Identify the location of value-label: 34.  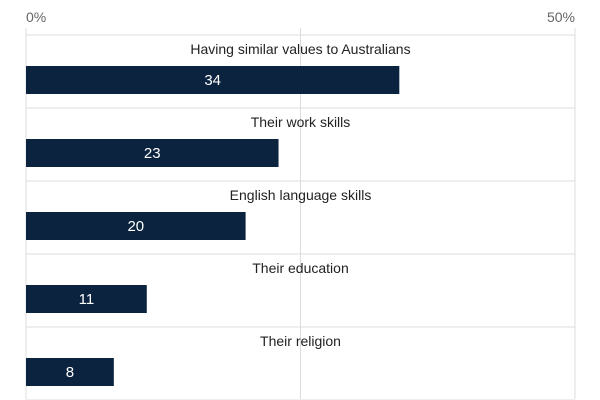
(212, 80).